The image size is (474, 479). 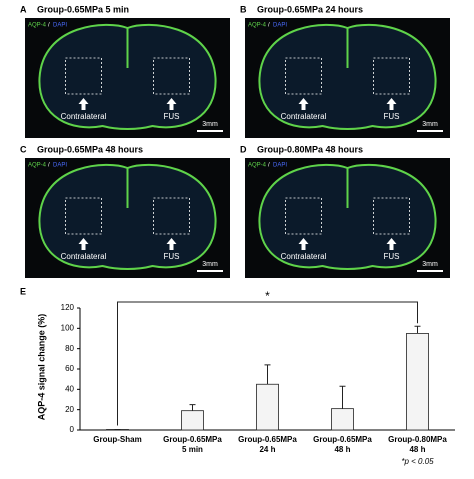 I want to click on y-axis-label: AQP-4 signal change (%), so click(x=41, y=367).